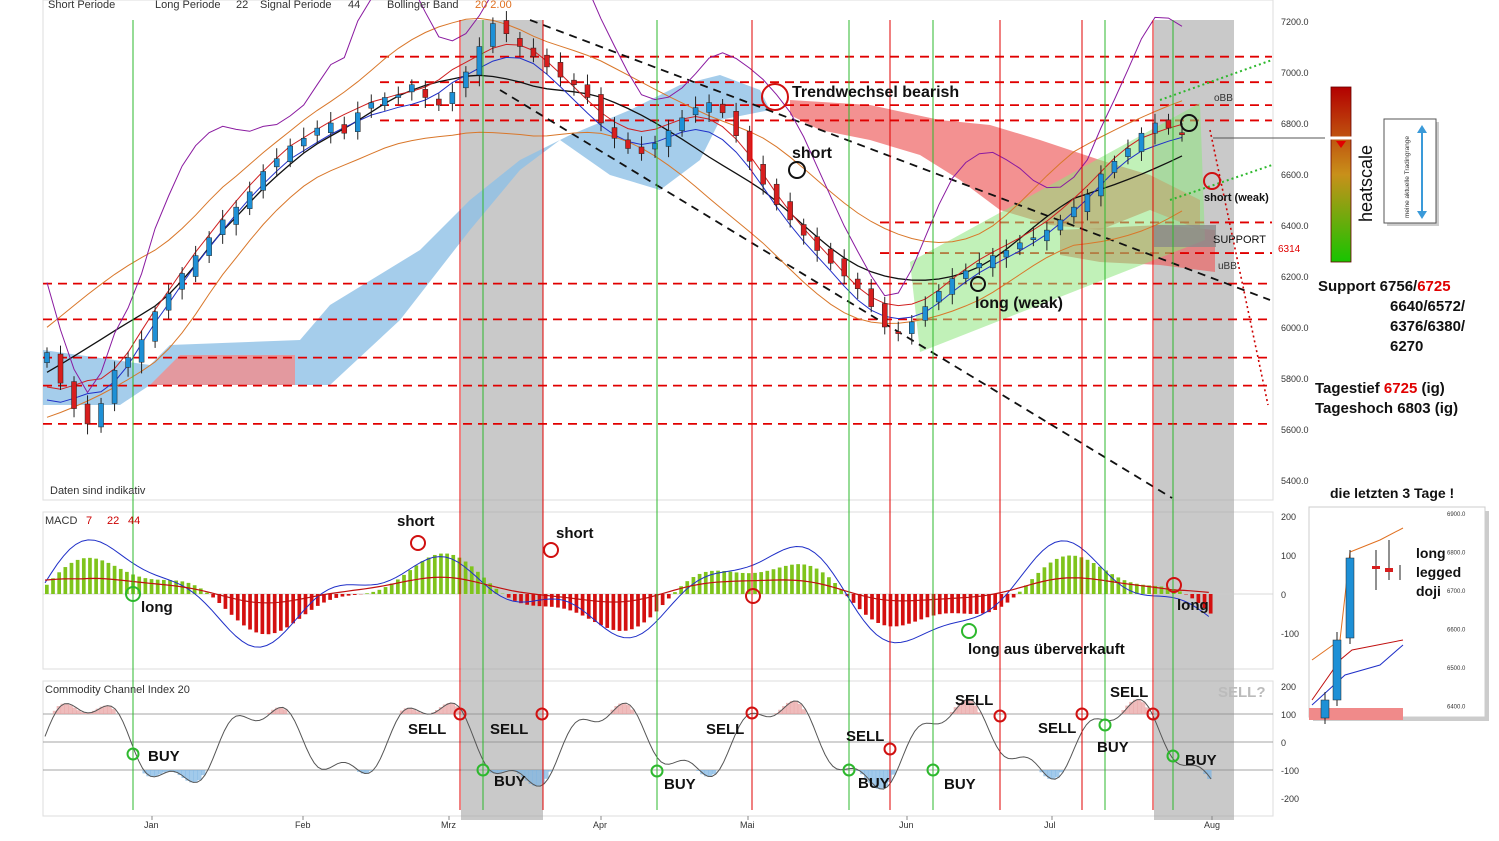 The image size is (1499, 841). What do you see at coordinates (1356, 714) in the screenshot?
I see `inset-cloud` at bounding box center [1356, 714].